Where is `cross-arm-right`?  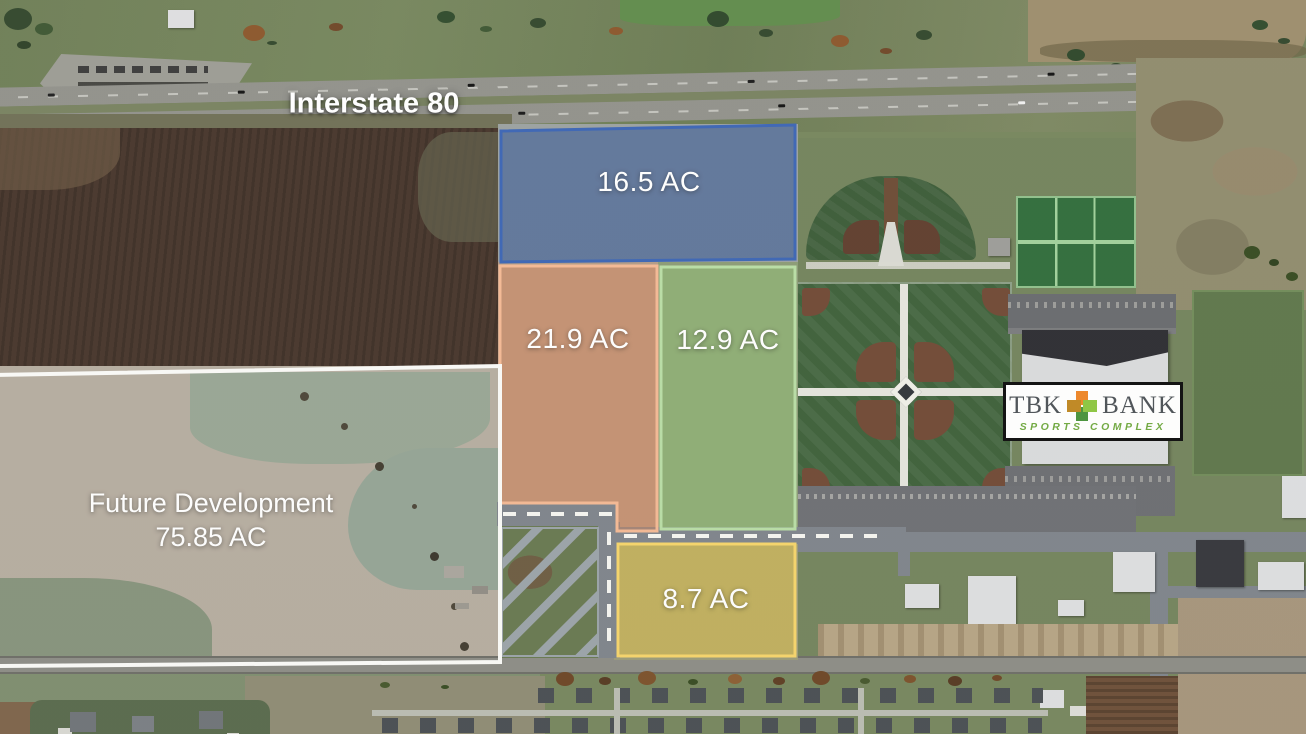
cross-arm-right is located at coordinates (1090, 405).